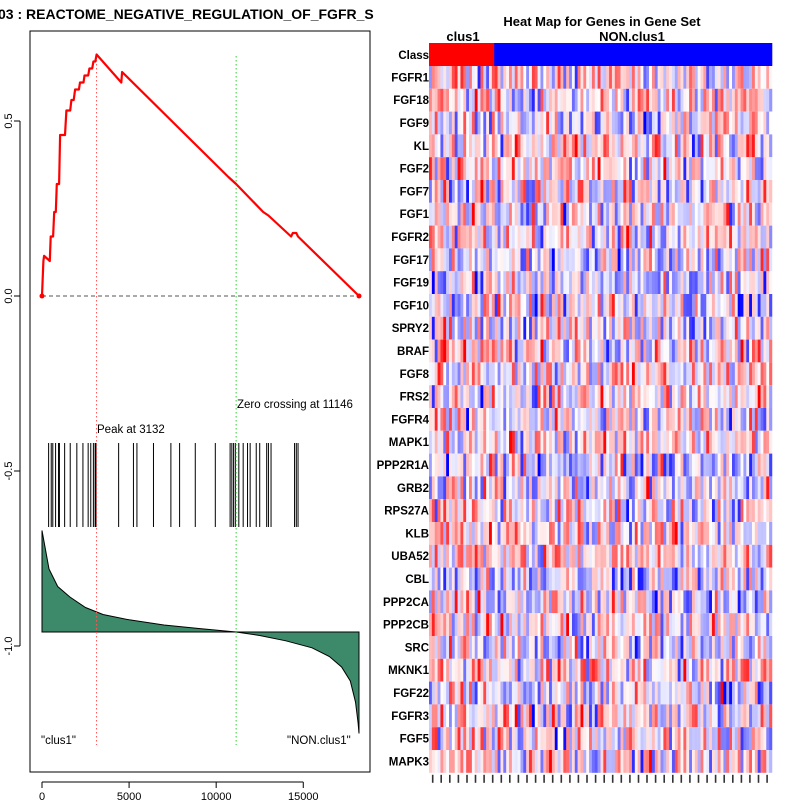  What do you see at coordinates (406, 603) in the screenshot?
I see `gene-label: PPP2CA` at bounding box center [406, 603].